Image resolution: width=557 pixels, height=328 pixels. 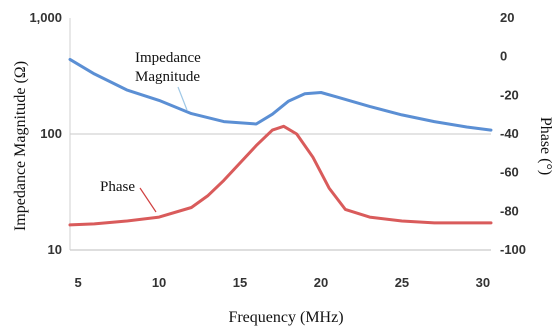 I want to click on y-right-tick-label: 20, so click(x=507, y=17).